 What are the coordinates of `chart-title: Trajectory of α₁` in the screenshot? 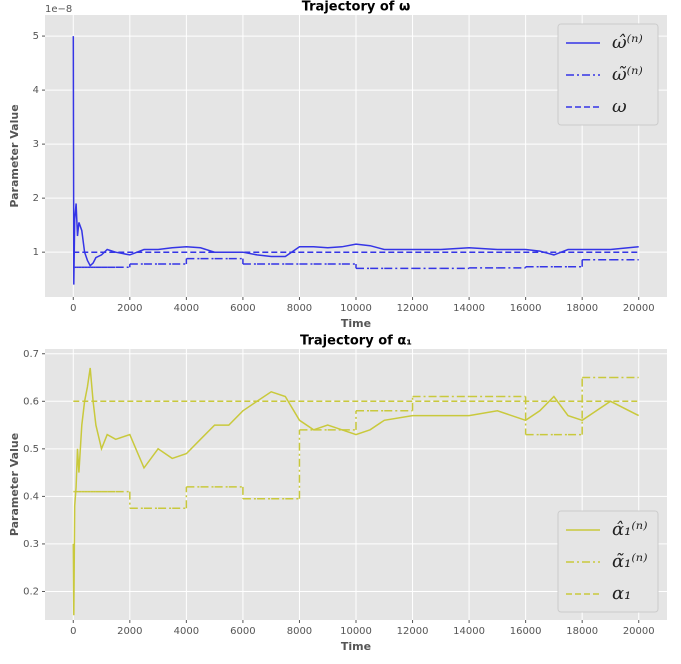 It's located at (356, 341).